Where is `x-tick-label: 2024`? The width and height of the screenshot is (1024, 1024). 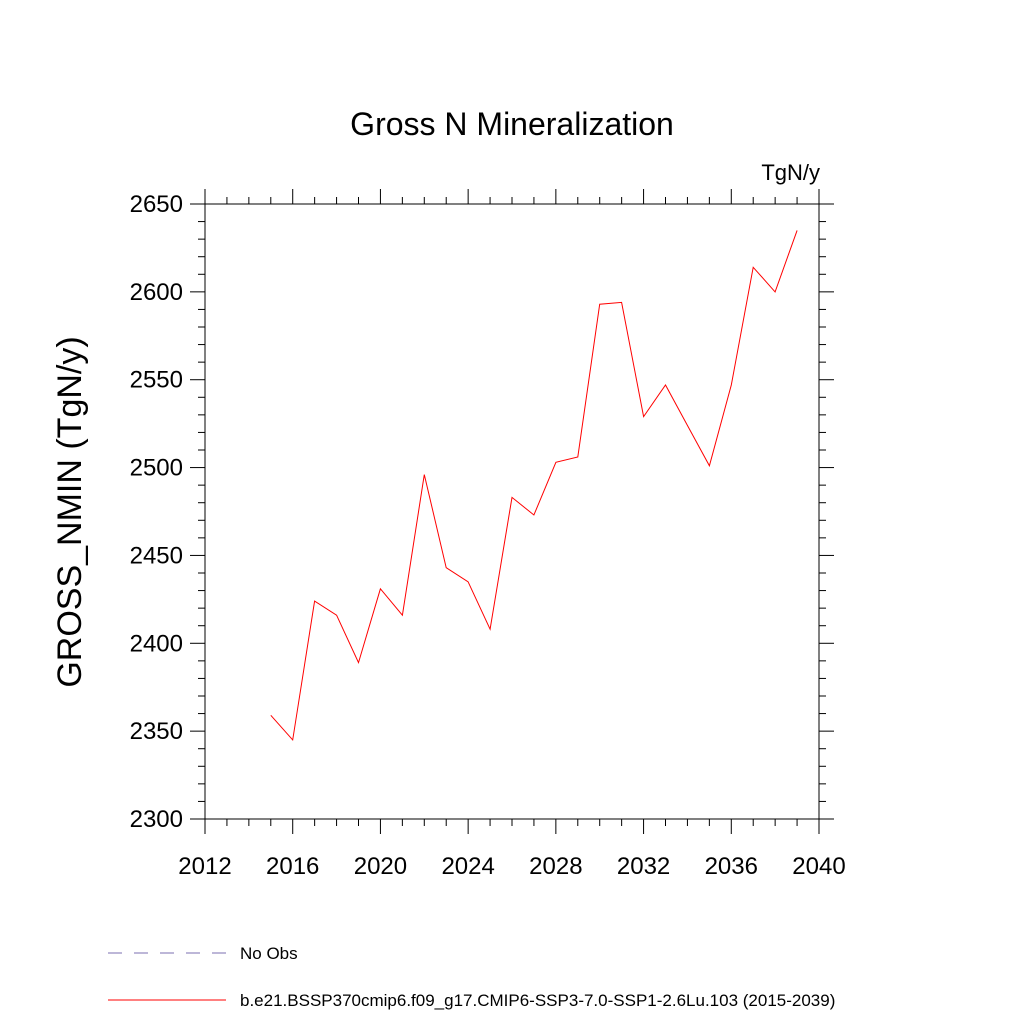
x-tick-label: 2024 is located at coordinates (467, 866).